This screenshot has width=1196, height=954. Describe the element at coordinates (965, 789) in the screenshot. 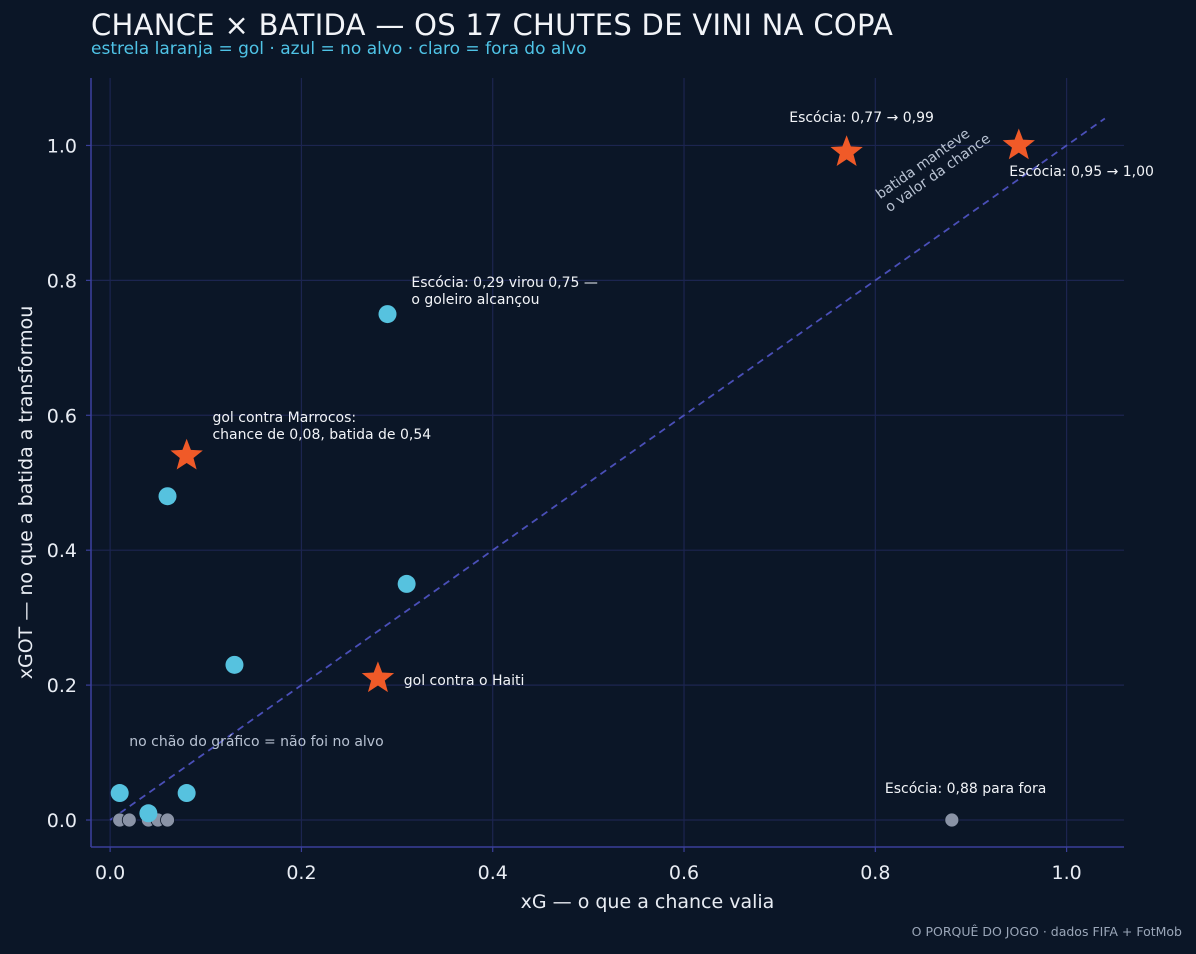

I see `annotation-label: Escócia: 0,88 para fora` at that location.